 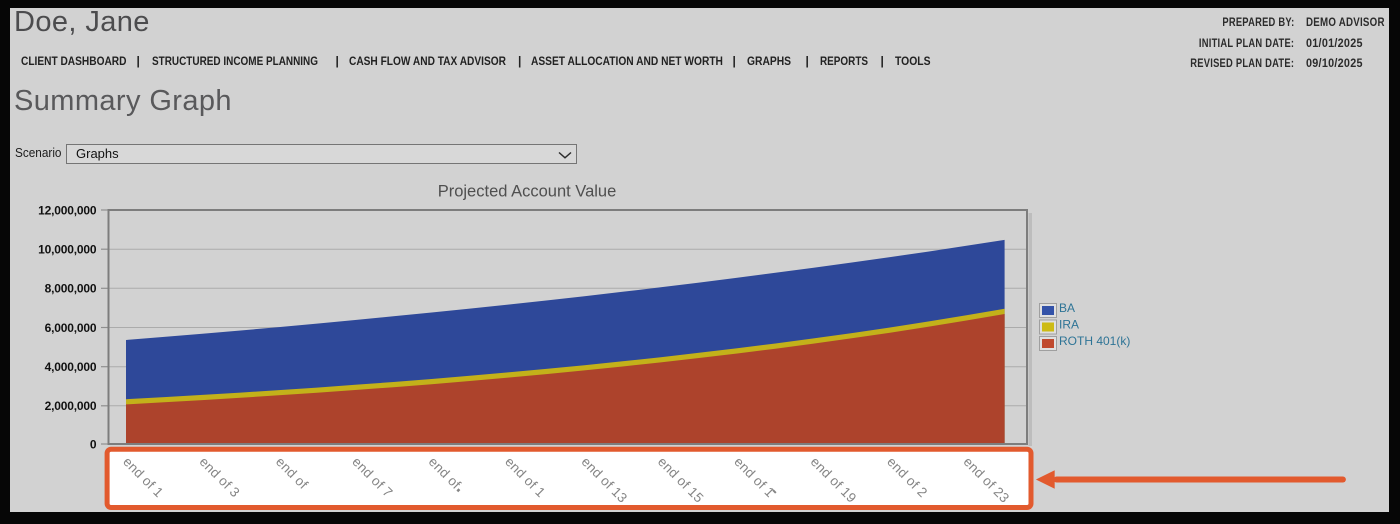 What do you see at coordinates (527, 192) in the screenshot?
I see `svg-text: Projected Account Value` at bounding box center [527, 192].